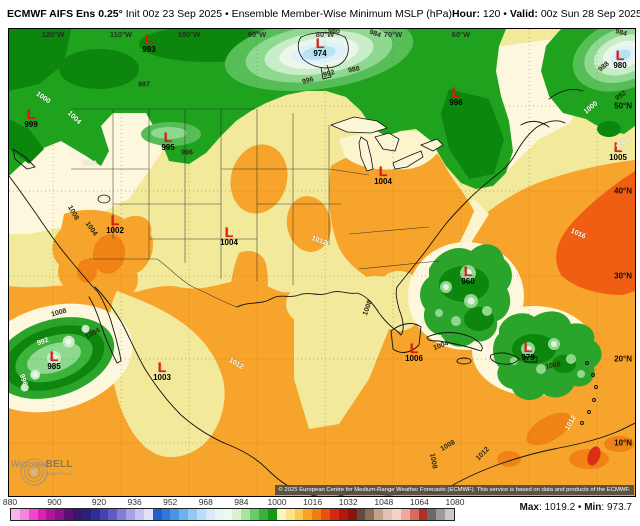 This screenshot has height=526, width=640. I want to click on colorbar-tick: 900, so click(54, 502).